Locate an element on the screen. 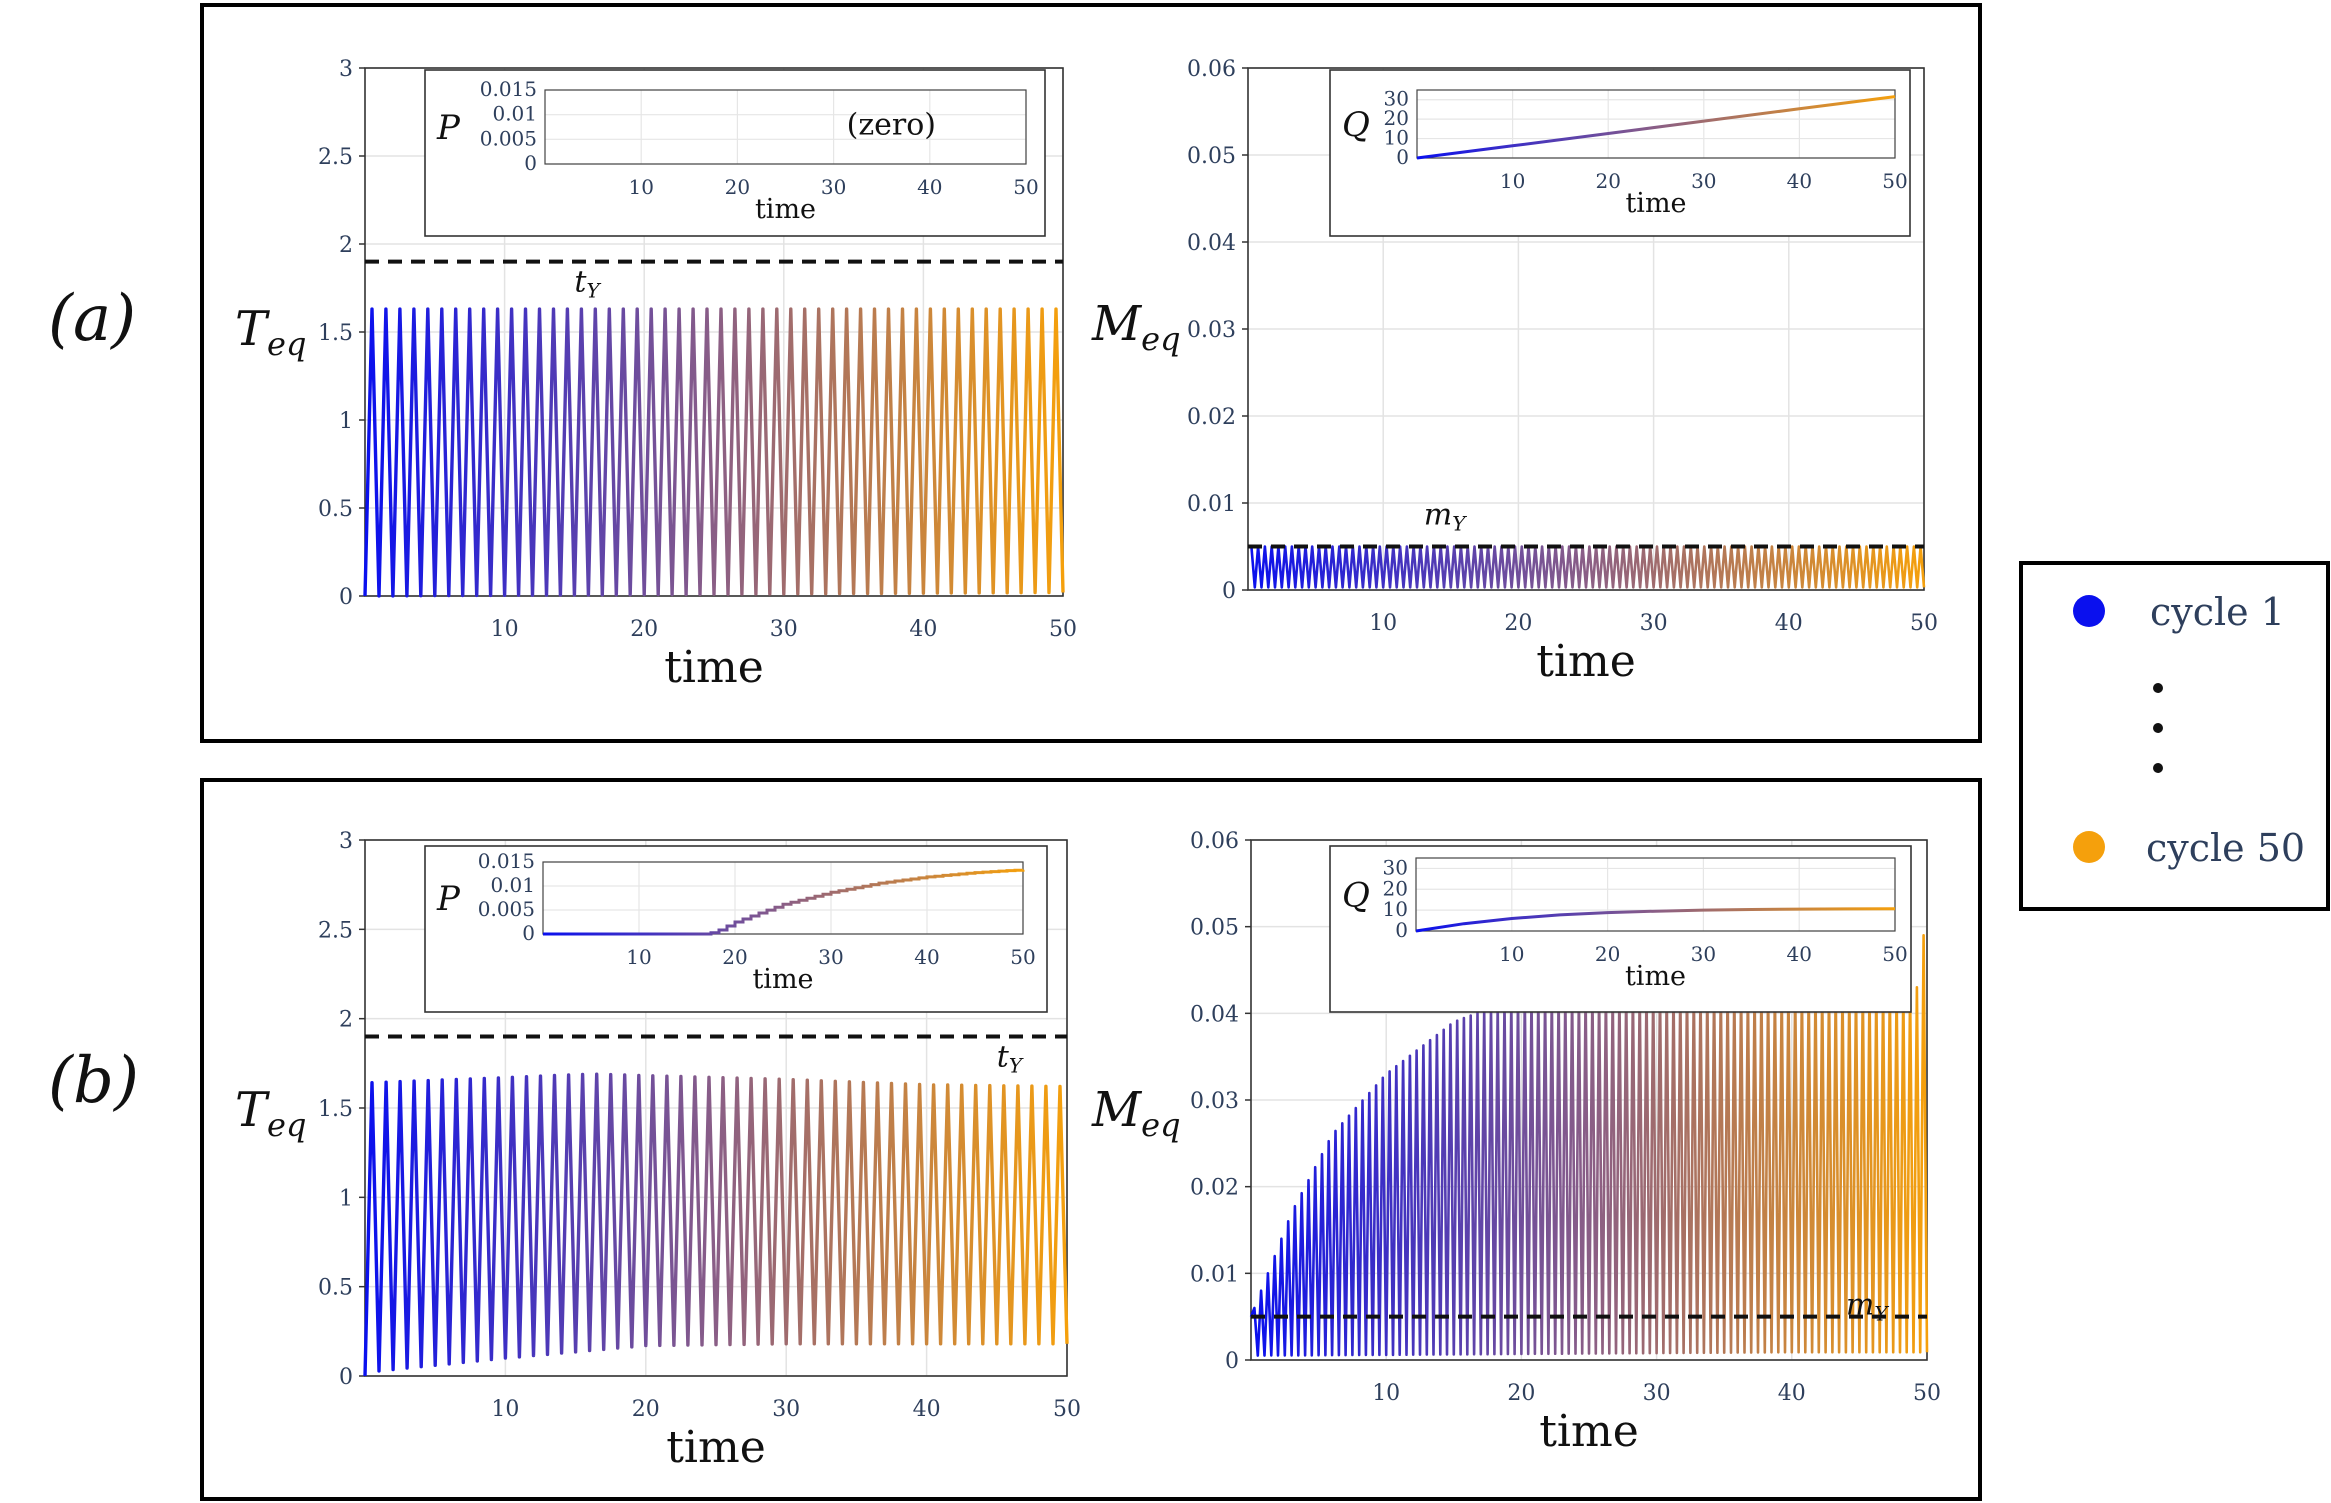 The width and height of the screenshot is (2331, 1503). y-tick-label: 0.05 is located at coordinates (1214, 928).